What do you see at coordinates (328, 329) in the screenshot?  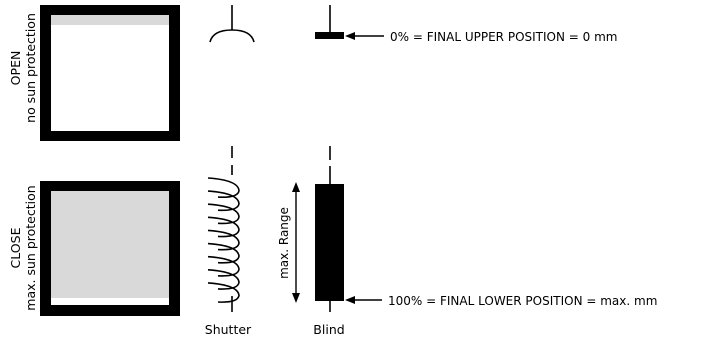 I see `blind-label: Blind` at bounding box center [328, 329].